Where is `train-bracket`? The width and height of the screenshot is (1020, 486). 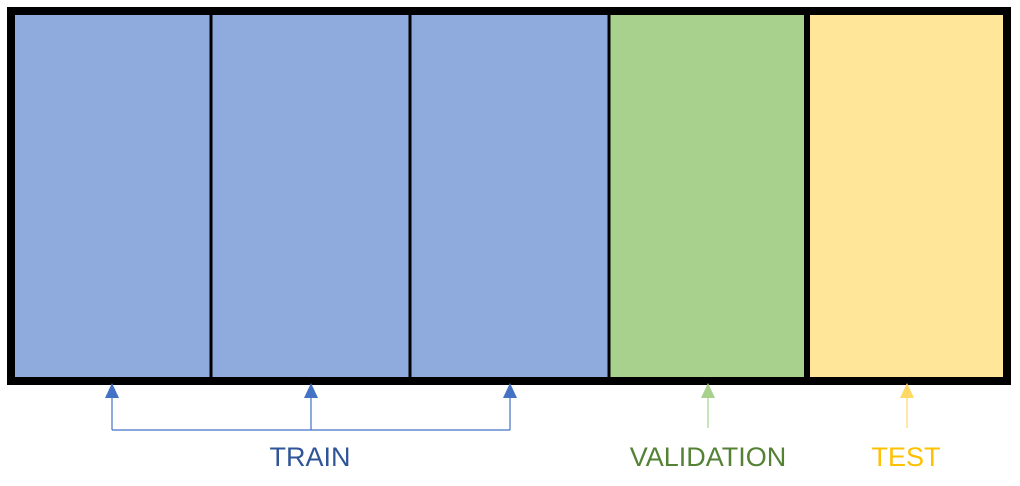 train-bracket is located at coordinates (311, 411).